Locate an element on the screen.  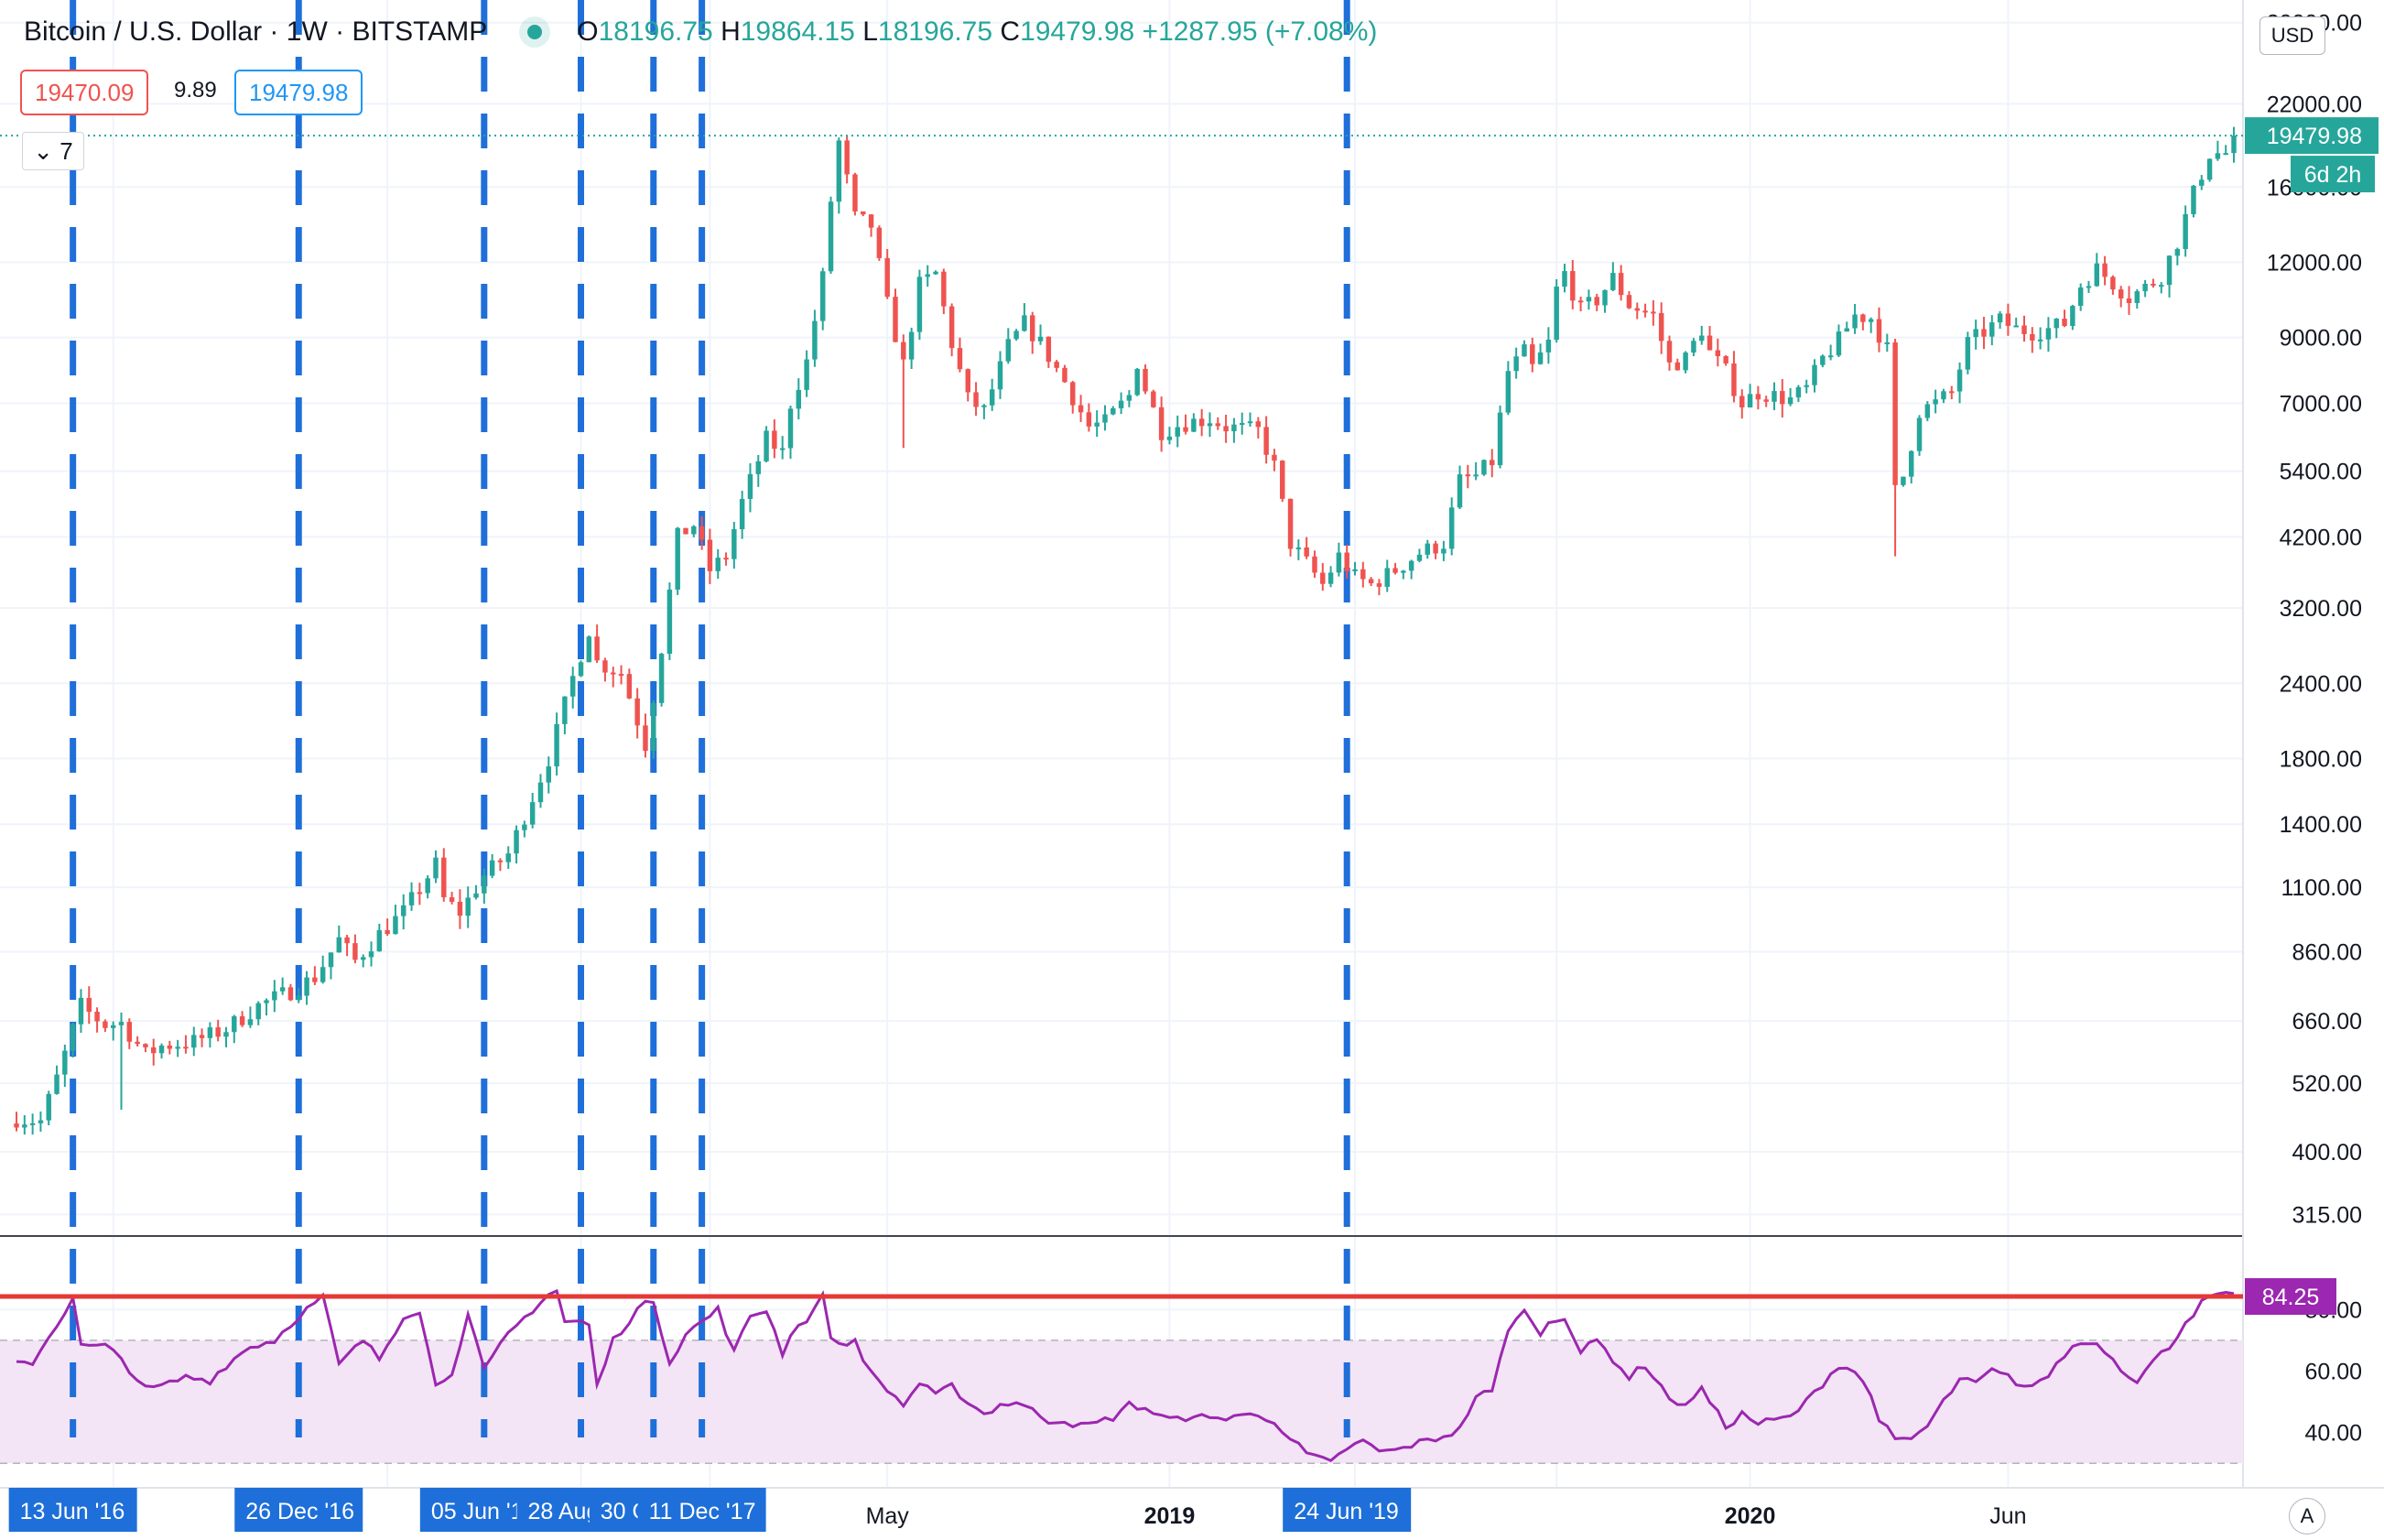
price-tick-label: 3200.00 is located at coordinates (2321, 609).